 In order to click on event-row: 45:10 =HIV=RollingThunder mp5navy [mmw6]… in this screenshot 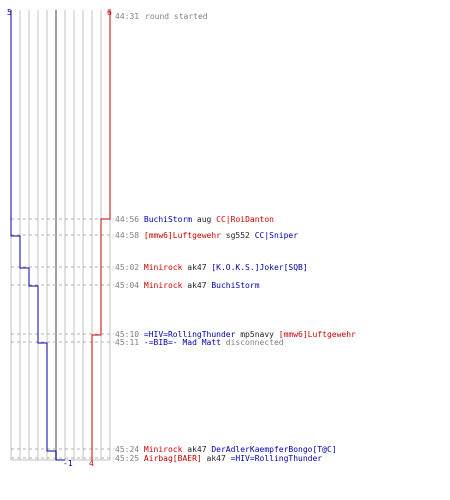, I will do `click(235, 334)`.